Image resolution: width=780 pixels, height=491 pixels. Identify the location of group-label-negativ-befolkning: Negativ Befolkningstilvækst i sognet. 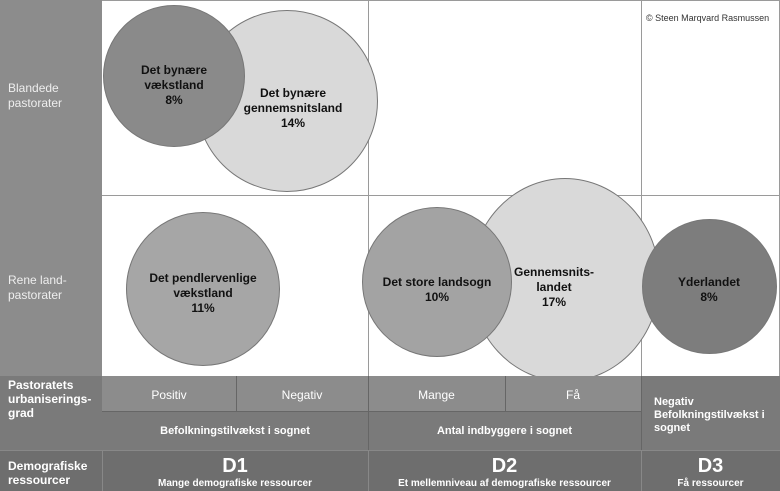
(709, 415).